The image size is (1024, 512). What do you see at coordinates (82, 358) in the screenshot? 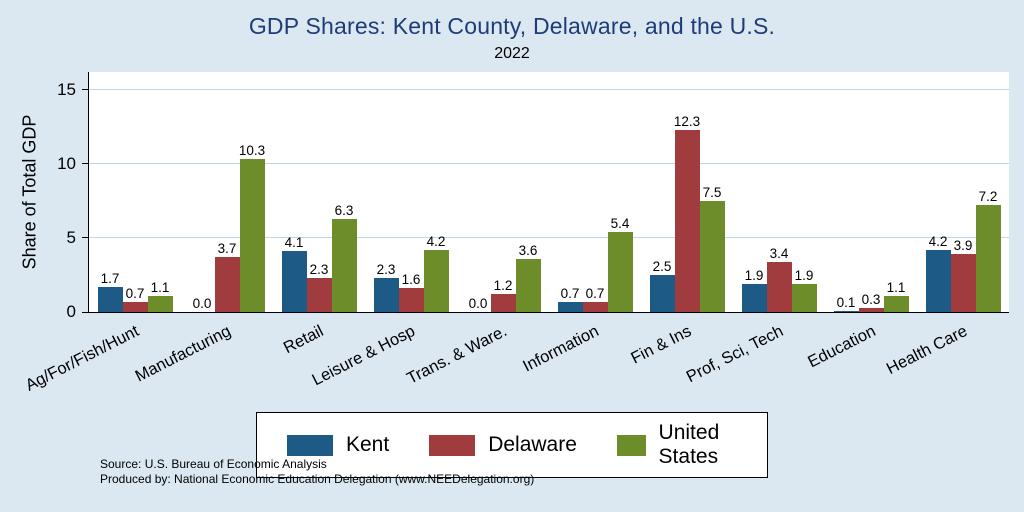
I see `x-category-label: Ag/For/Fish/Hunt` at bounding box center [82, 358].